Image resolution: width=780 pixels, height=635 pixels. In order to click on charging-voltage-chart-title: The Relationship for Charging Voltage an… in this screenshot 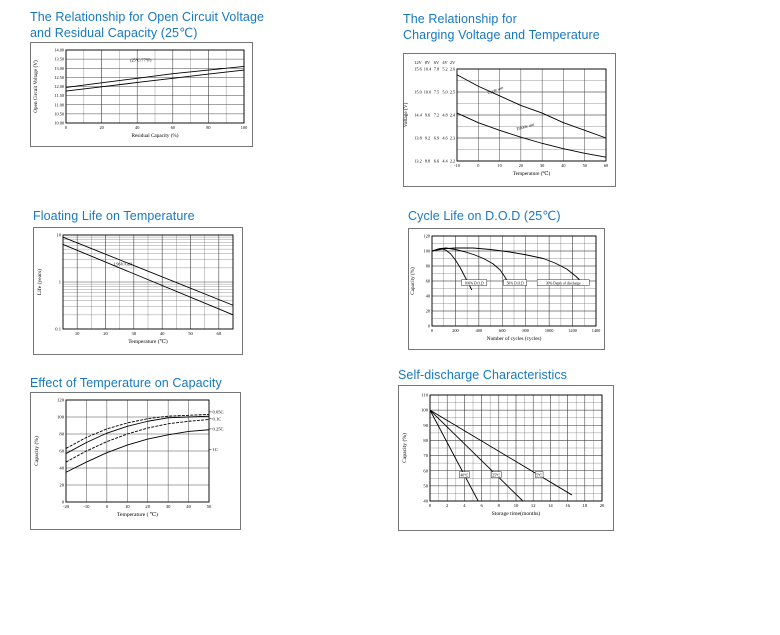, I will do `click(501, 27)`.